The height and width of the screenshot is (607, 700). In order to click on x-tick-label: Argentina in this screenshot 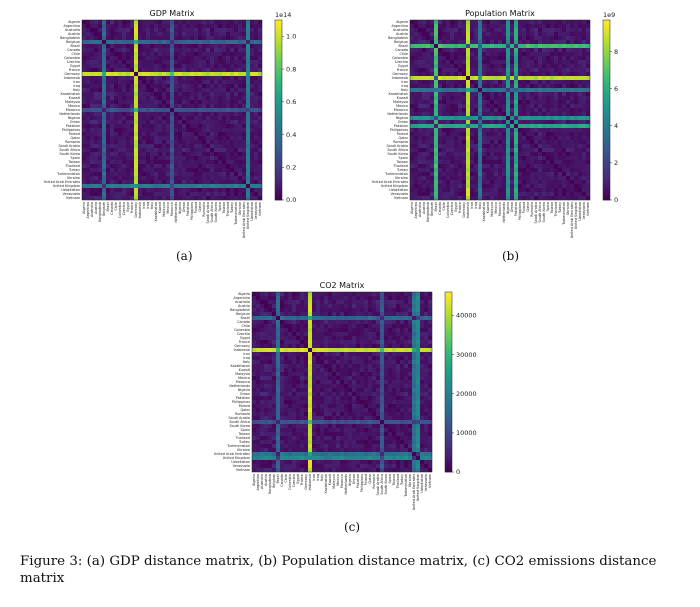, I will do `click(88, 210)`.